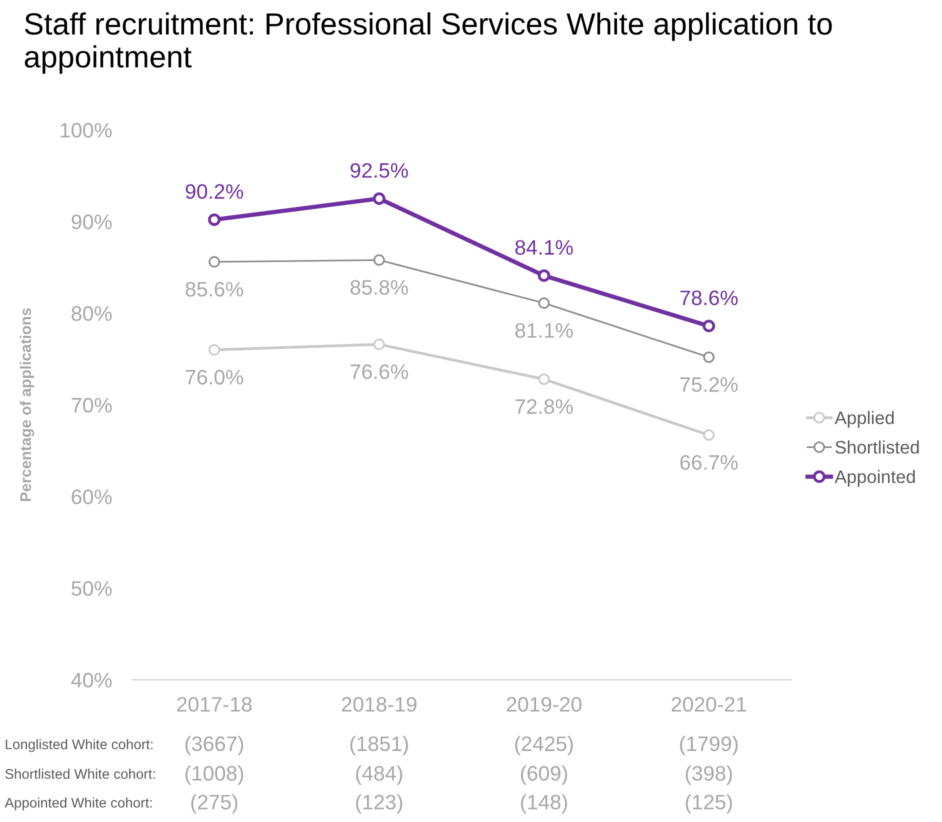  What do you see at coordinates (214, 804) in the screenshot?
I see `text: (275)` at bounding box center [214, 804].